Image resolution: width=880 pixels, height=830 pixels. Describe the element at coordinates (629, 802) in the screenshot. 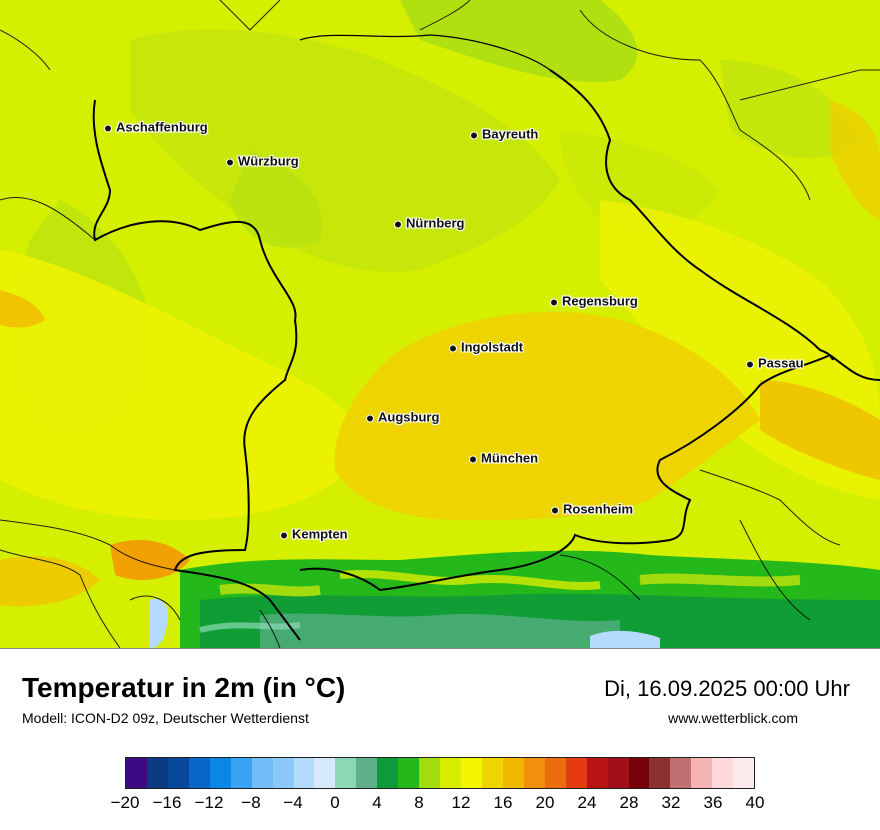

I see `colorbar-tick-label: 28` at that location.